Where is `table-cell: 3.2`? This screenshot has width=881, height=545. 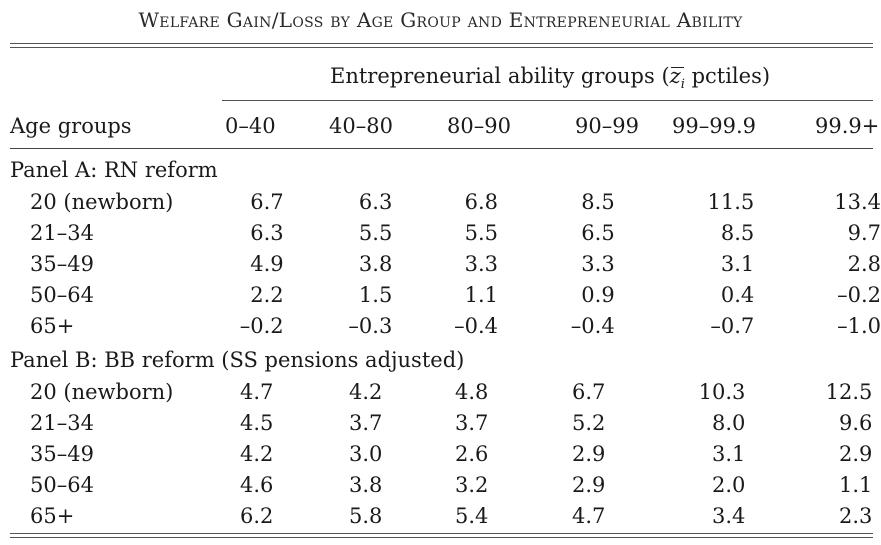
table-cell: 3.2 is located at coordinates (472, 485).